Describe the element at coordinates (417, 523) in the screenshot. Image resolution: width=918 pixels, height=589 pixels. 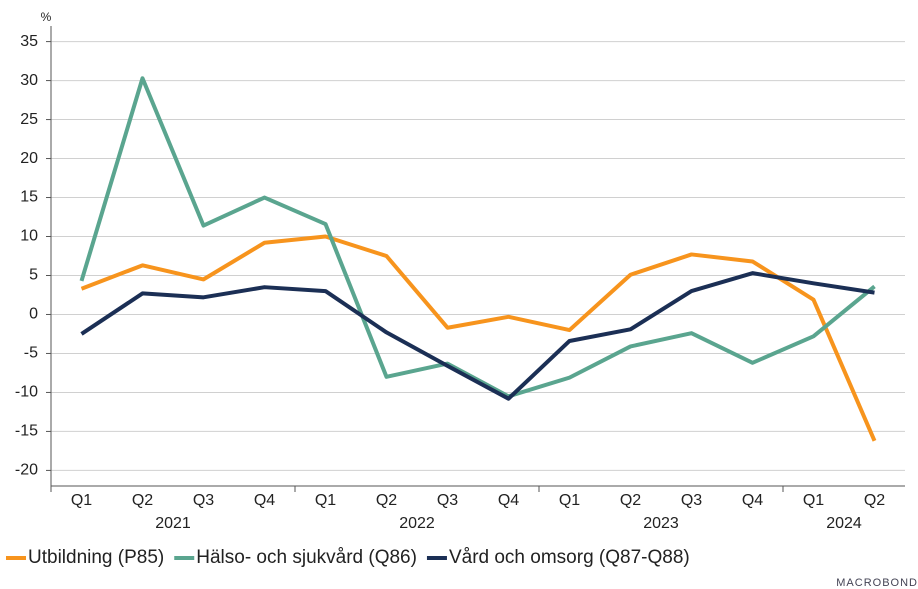
I see `x-group-label: 2022` at that location.